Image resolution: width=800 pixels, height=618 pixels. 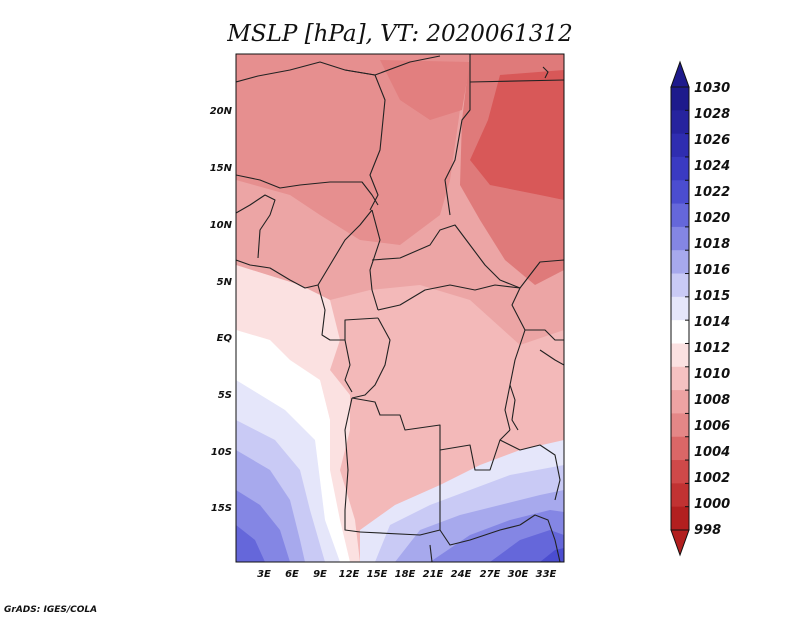 I want to click on lat-label: 5S, so click(x=225, y=395).